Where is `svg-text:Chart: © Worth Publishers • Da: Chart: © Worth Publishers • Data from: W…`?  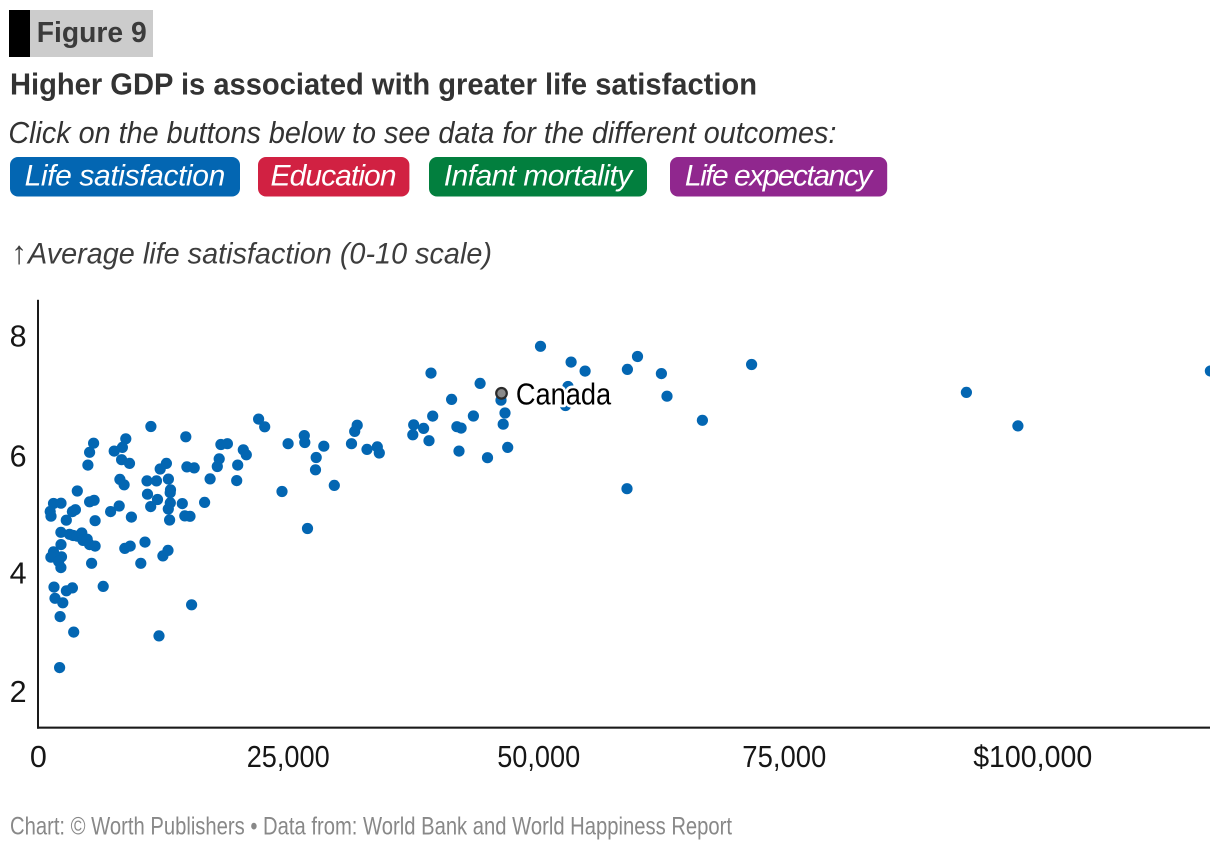
svg-text:Chart: © Worth Publishers • Da: Chart: © Worth Publishers • Data from: W… is located at coordinates (371, 826).